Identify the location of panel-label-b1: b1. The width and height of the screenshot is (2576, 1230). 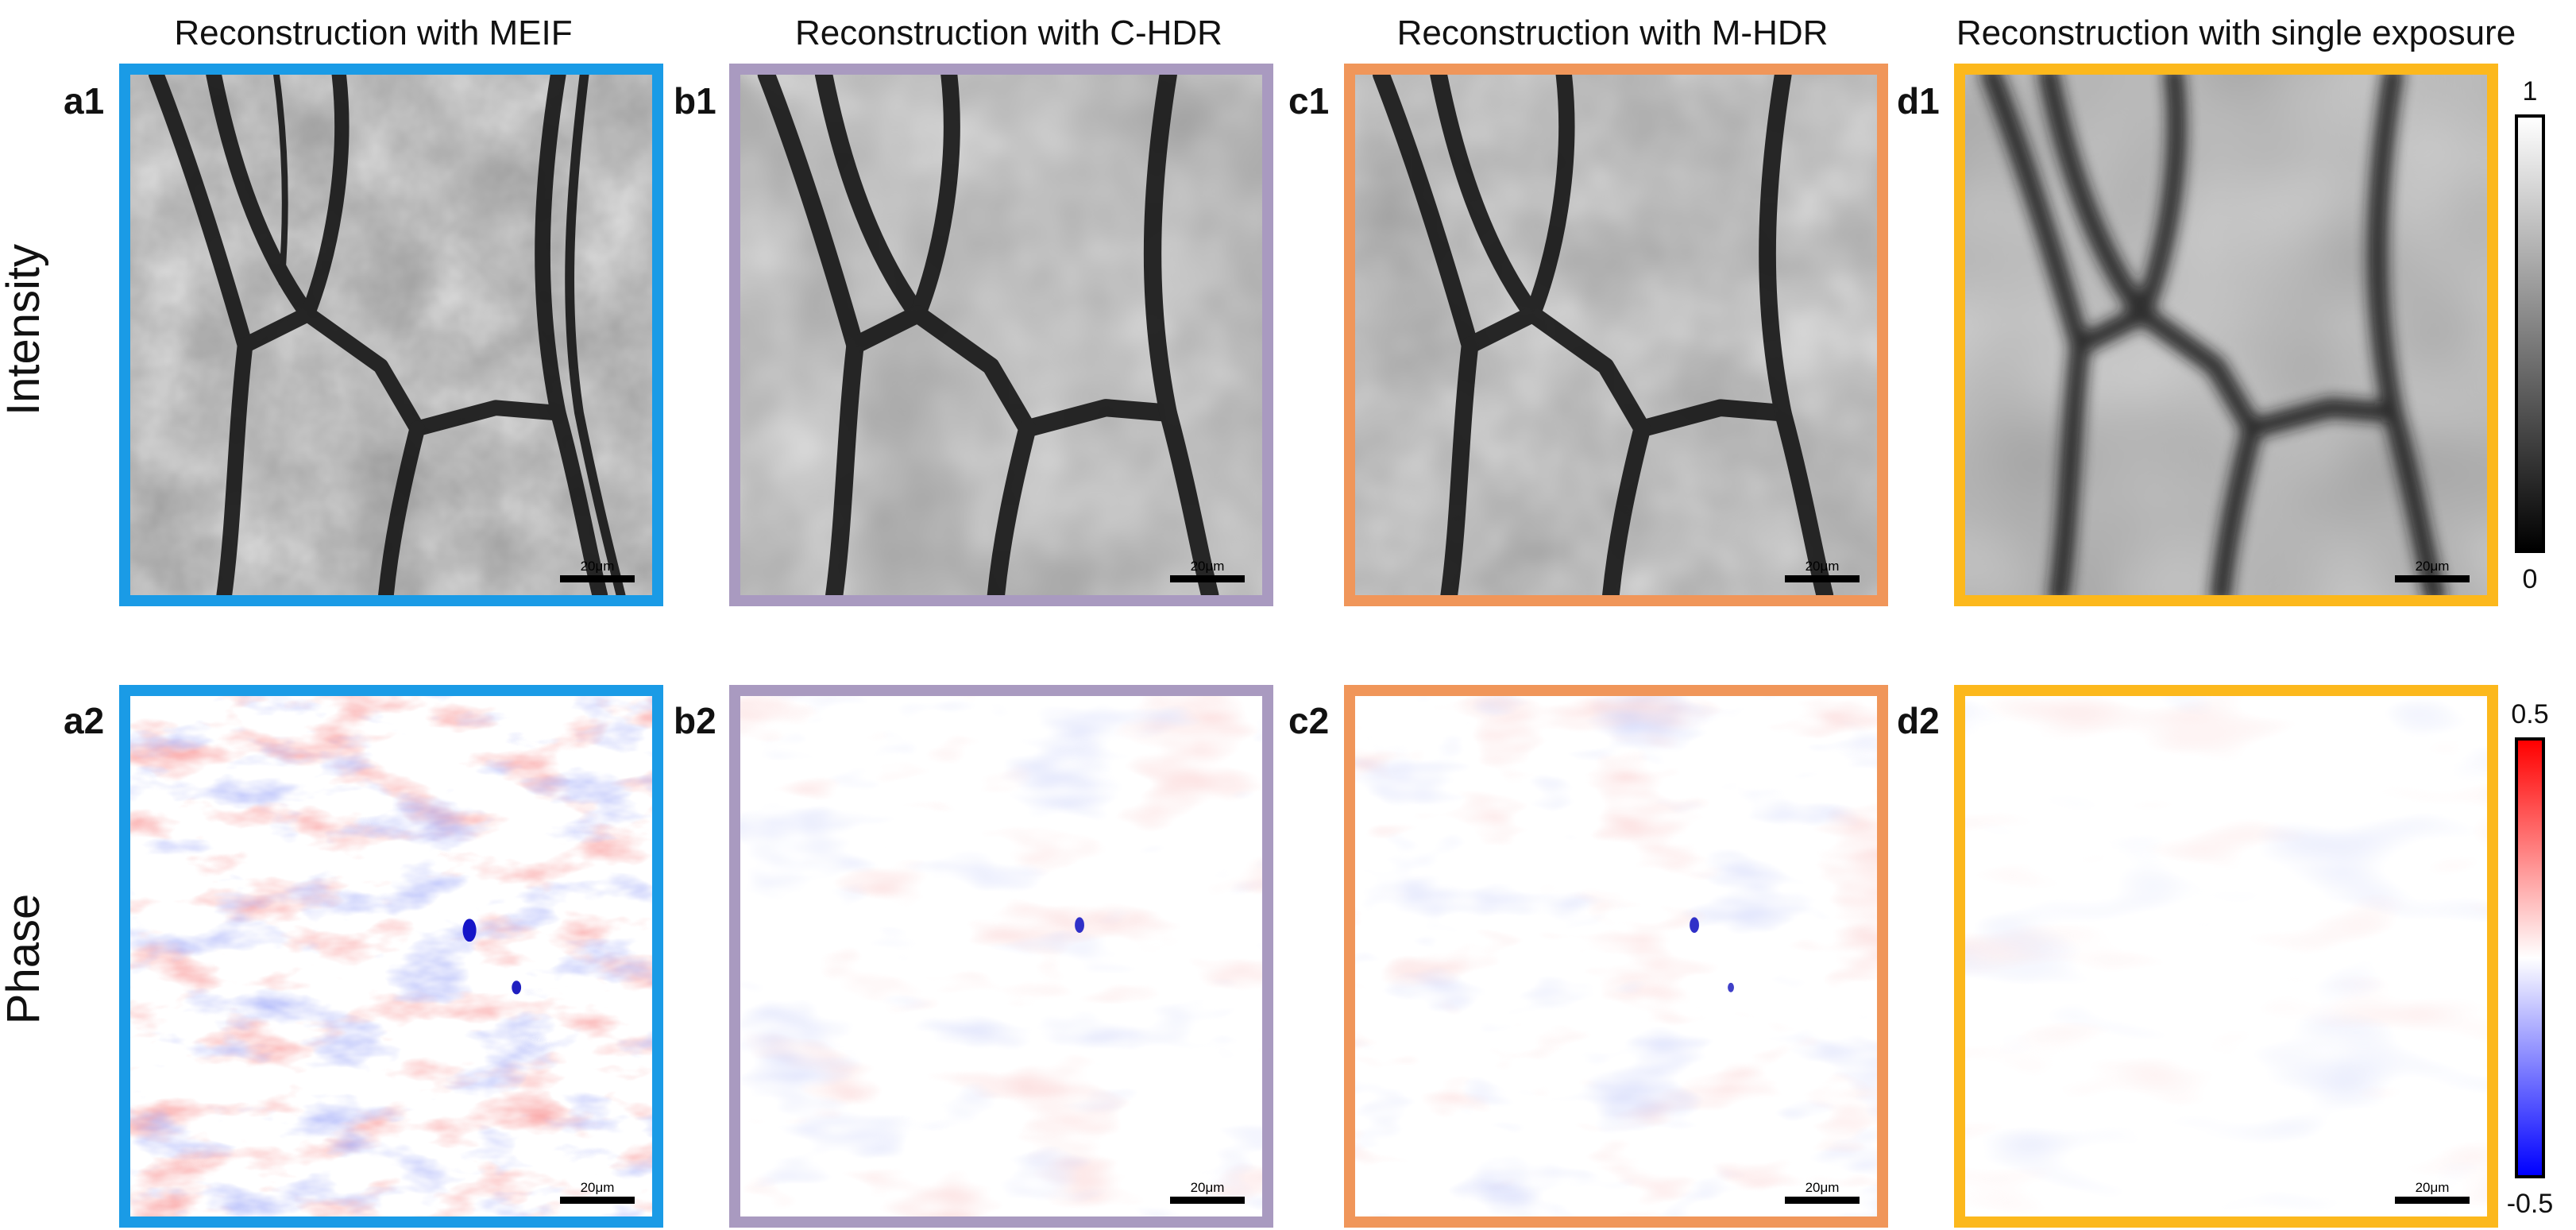
(695, 101).